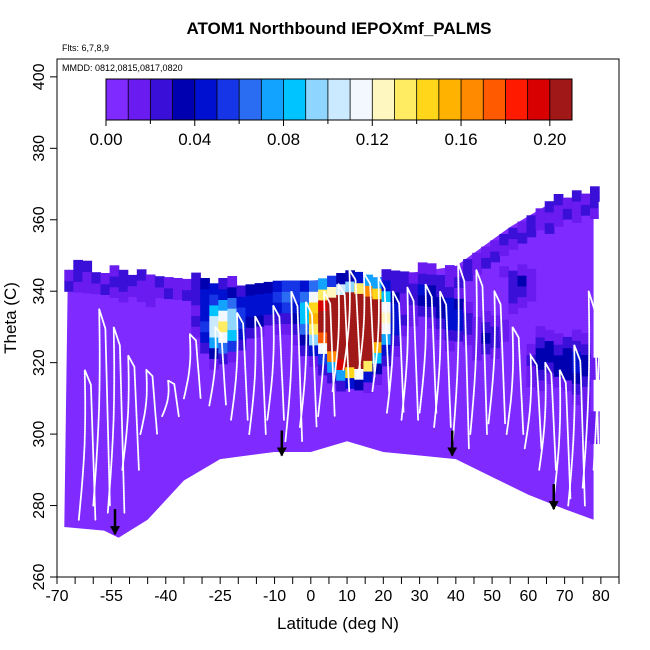  Describe the element at coordinates (220, 596) in the screenshot. I see `x-tick-label: -25` at that location.